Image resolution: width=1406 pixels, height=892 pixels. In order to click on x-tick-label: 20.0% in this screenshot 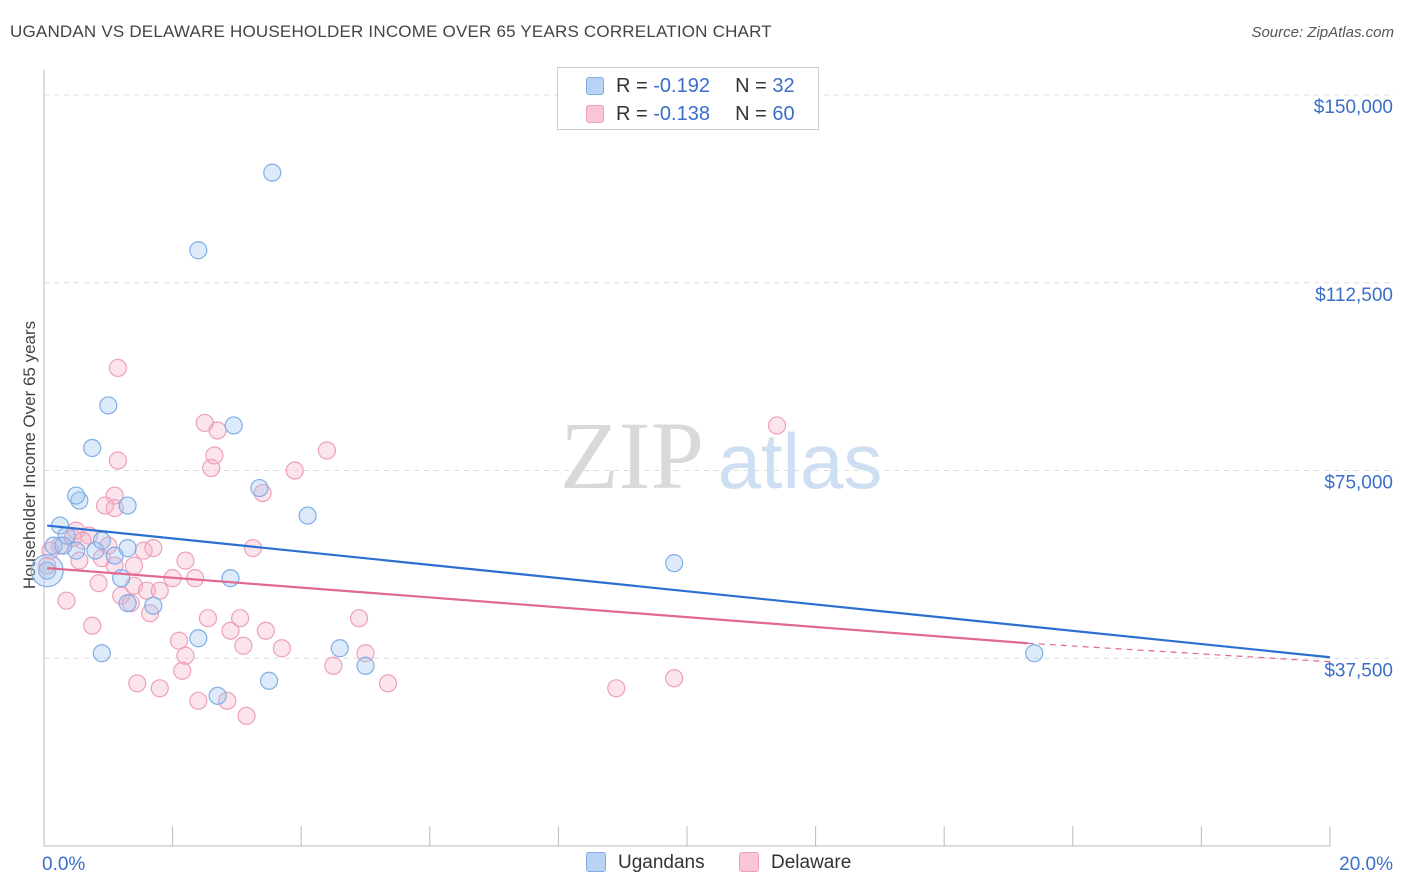, I will do `click(1366, 864)`.